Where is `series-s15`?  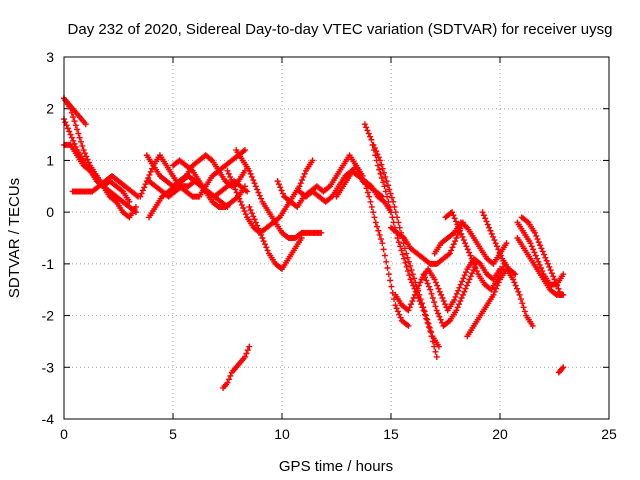 series-s15 is located at coordinates (345, 191).